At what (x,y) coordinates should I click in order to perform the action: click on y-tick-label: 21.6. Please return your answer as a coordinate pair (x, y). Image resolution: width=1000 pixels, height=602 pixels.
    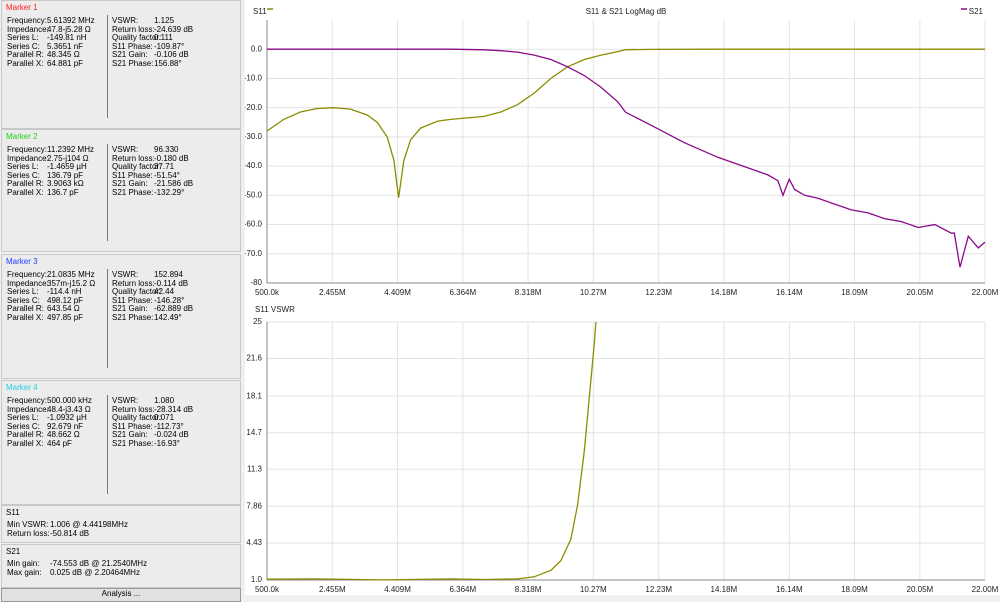
    Looking at the image, I should click on (254, 358).